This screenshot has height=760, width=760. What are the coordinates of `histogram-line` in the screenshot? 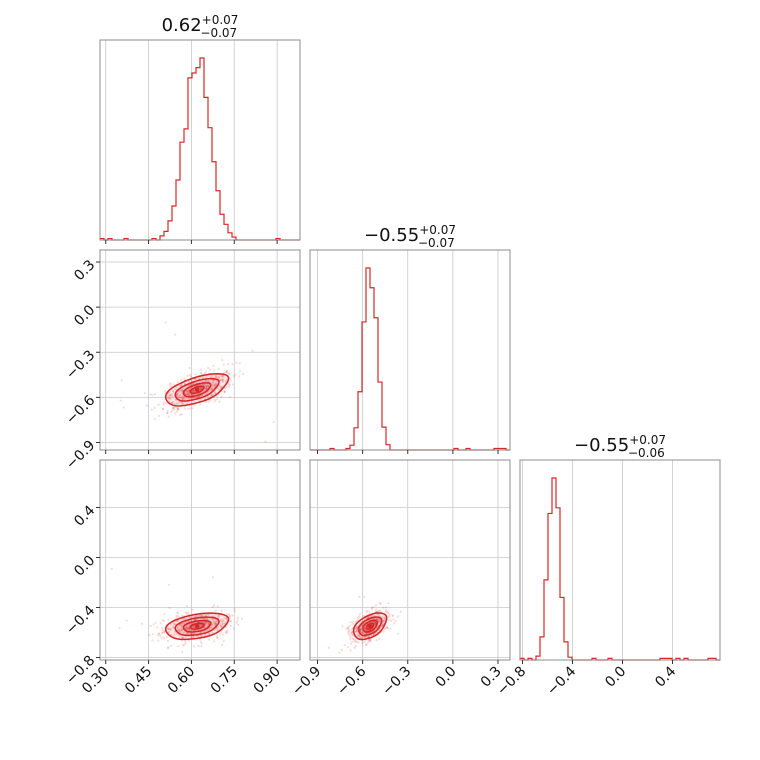 It's located at (619, 569).